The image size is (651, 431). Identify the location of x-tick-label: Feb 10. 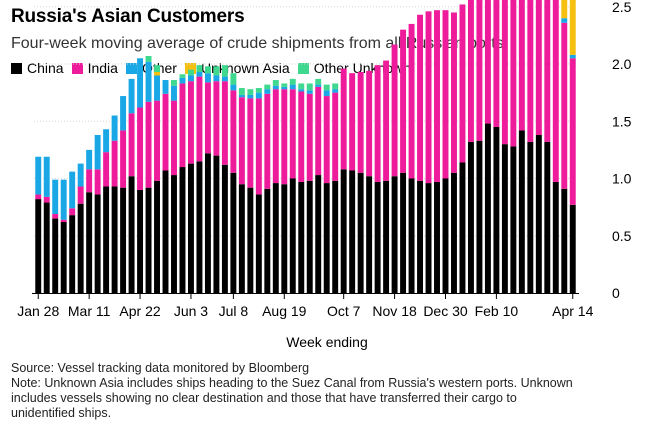
(497, 311).